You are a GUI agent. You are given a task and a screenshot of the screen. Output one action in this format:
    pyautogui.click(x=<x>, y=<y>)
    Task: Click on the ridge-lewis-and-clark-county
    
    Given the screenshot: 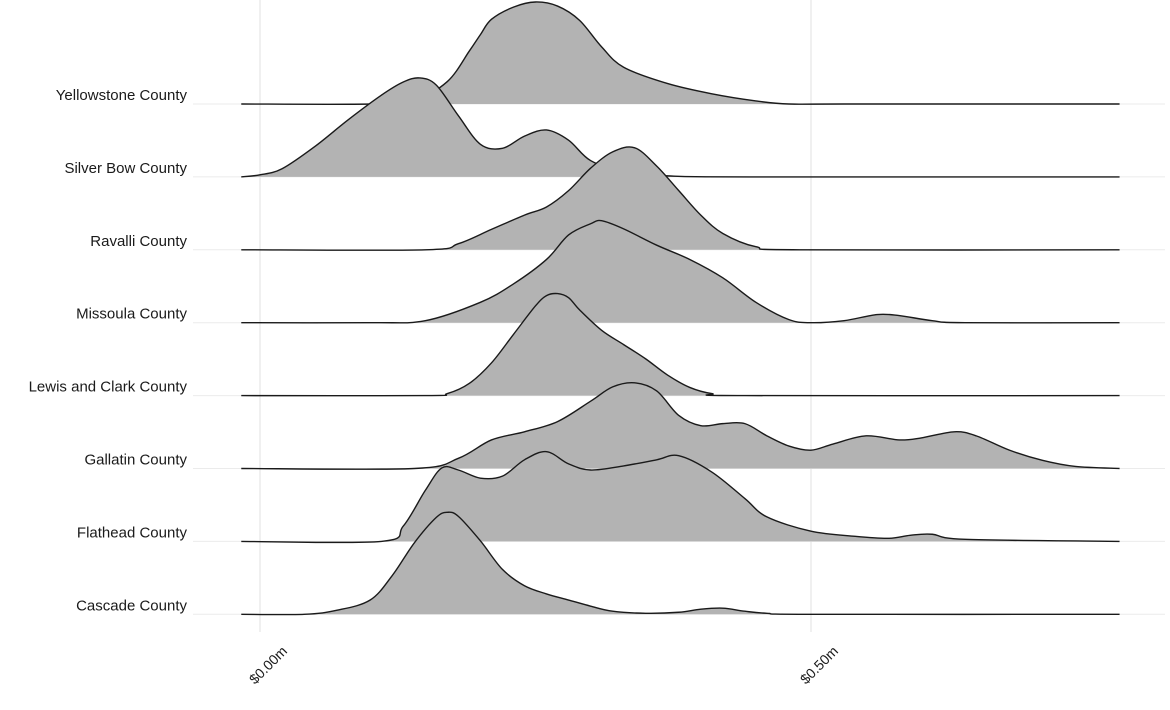 What is the action you would take?
    pyautogui.click(x=680, y=344)
    